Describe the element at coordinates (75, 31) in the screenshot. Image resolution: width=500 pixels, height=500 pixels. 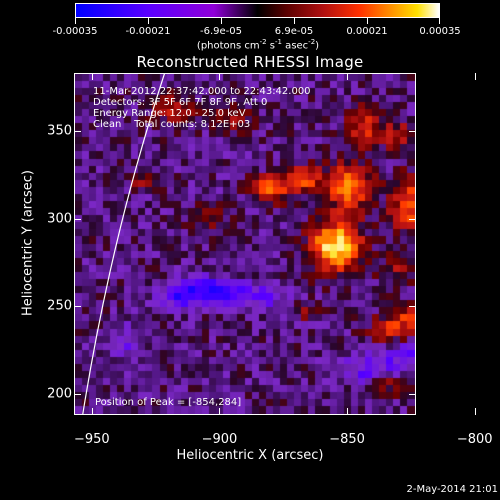
I see `colorbar-tick-label: -0.00035` at that location.